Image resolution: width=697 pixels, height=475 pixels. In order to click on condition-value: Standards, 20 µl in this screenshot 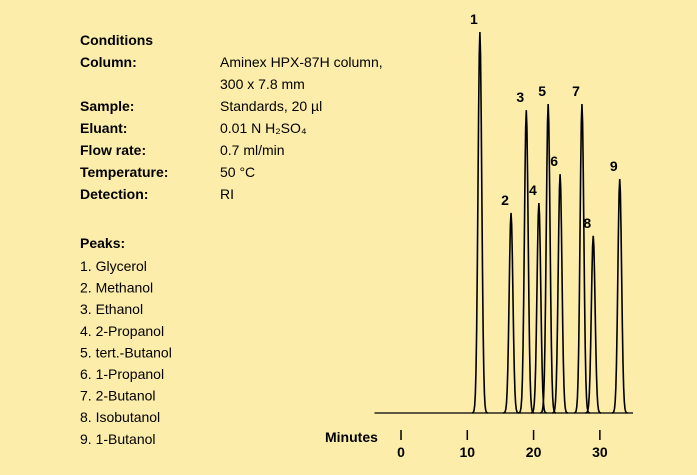, I will do `click(271, 106)`.